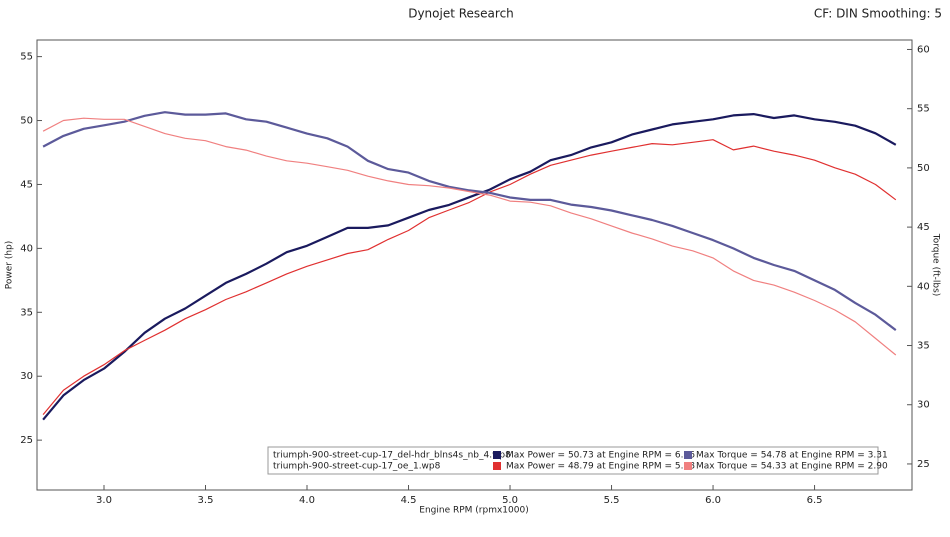 The width and height of the screenshot is (950, 537). I want to click on legend-torque: Max Torque = 54.33 at Engine RPM = 2.90, so click(792, 467).